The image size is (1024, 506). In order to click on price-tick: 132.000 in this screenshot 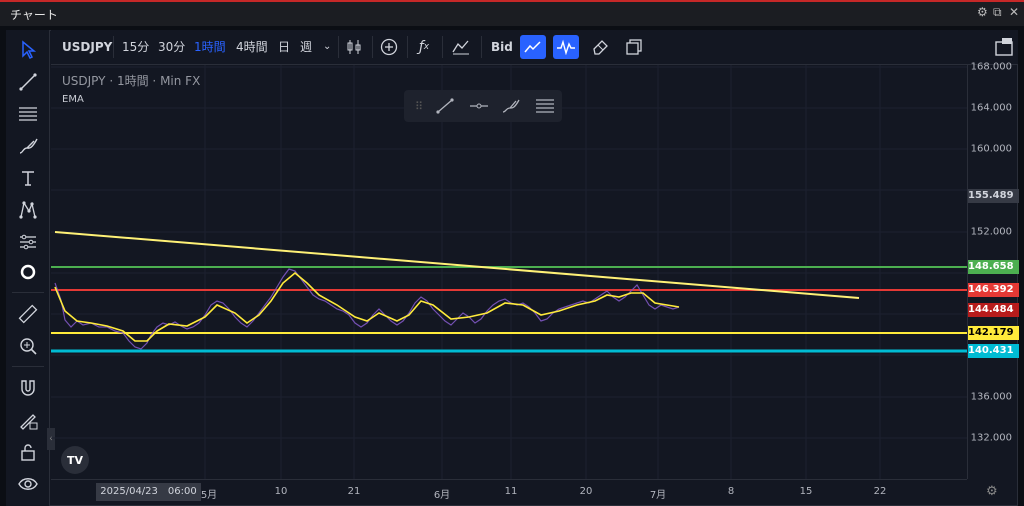, I will do `click(991, 438)`.